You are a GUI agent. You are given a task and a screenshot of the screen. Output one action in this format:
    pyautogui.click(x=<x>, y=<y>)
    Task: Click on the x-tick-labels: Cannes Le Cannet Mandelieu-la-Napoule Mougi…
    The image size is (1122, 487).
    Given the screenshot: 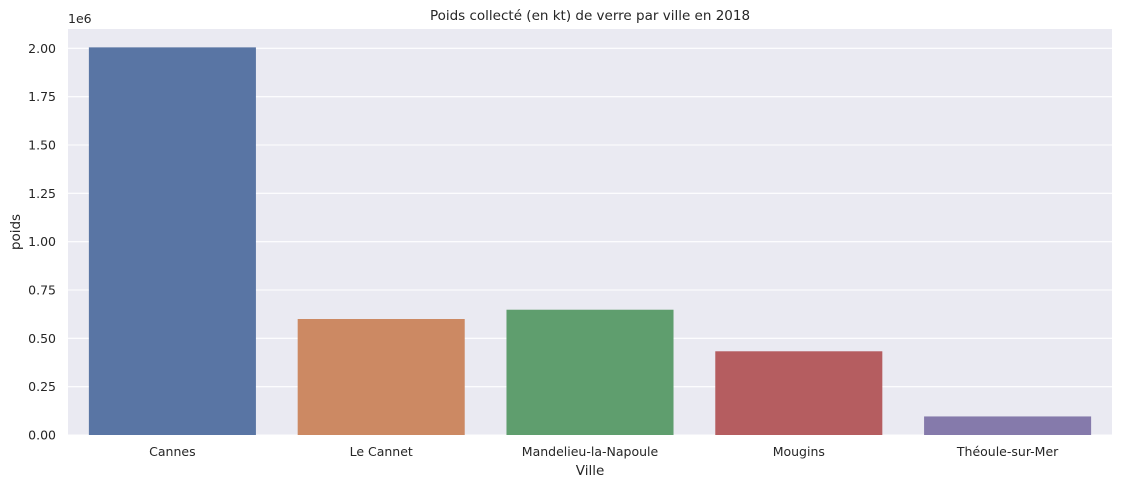 What is the action you would take?
    pyautogui.click(x=604, y=451)
    